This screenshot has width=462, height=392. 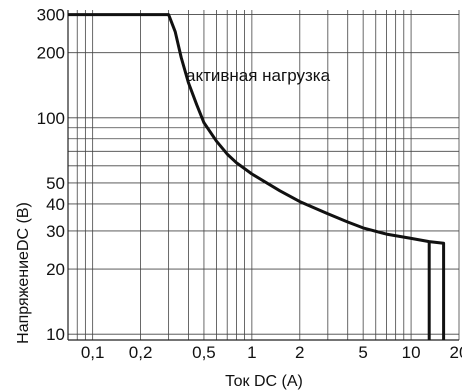 What do you see at coordinates (93, 352) in the screenshot?
I see `x-tick-label: 0,1` at bounding box center [93, 352].